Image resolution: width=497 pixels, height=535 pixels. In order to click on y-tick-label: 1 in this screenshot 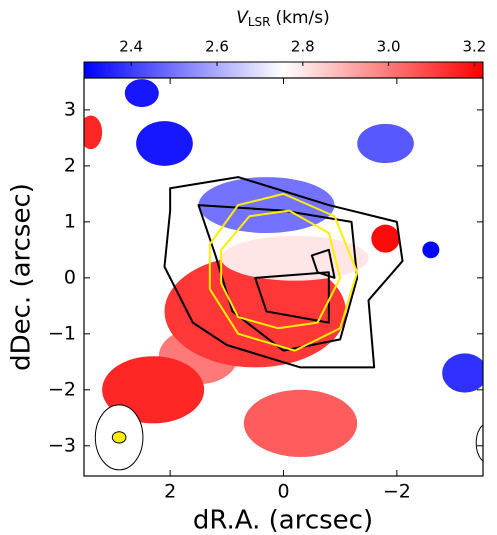, I will do `click(70, 221)`.